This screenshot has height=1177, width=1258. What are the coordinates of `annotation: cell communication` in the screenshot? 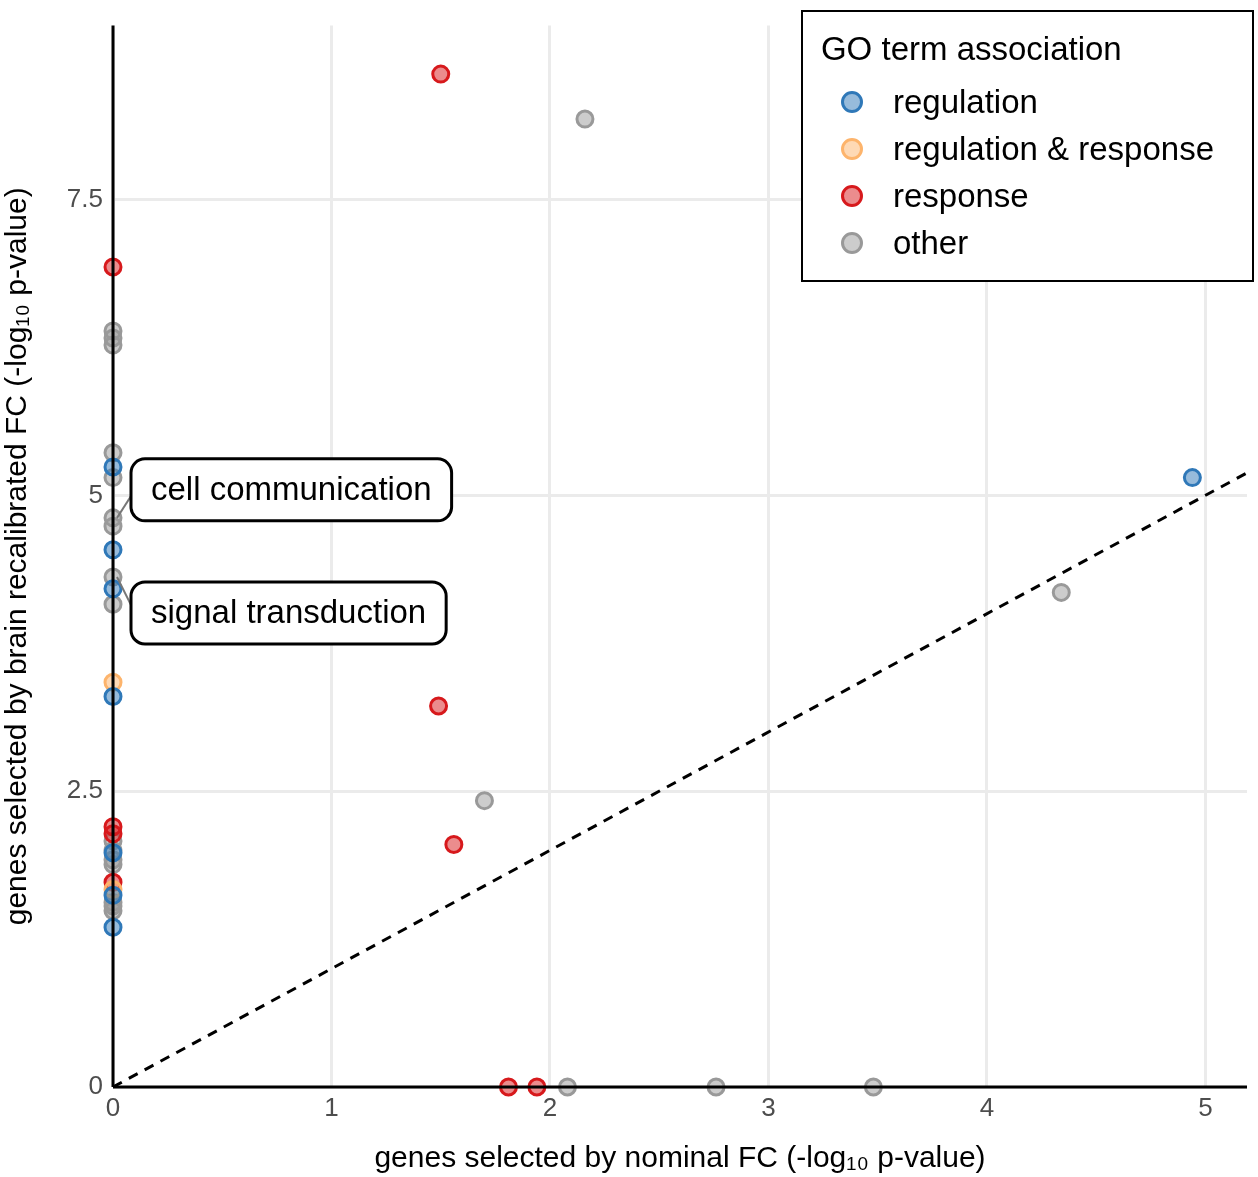 It's located at (291, 488).